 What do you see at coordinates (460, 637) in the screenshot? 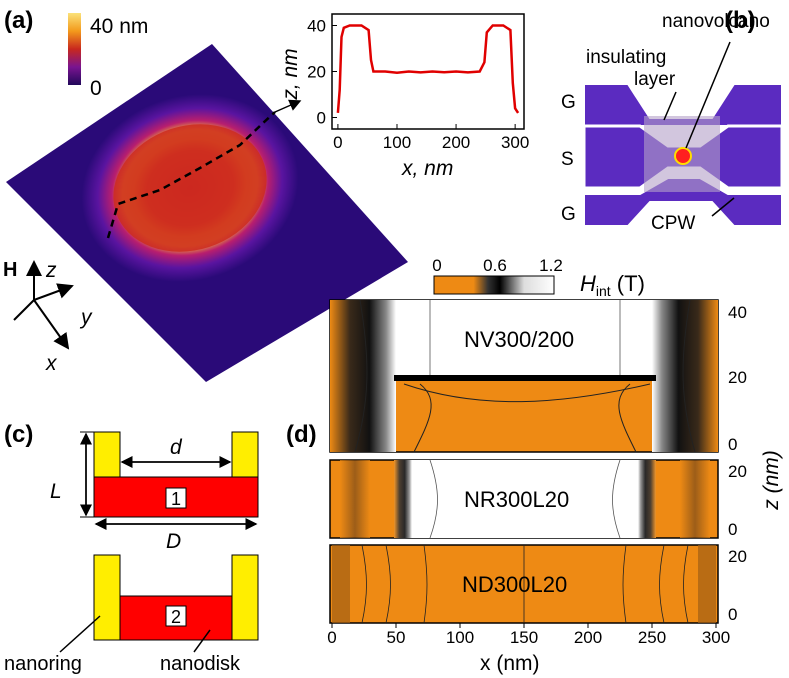
I see `field-xtick-label: 100` at bounding box center [460, 637].